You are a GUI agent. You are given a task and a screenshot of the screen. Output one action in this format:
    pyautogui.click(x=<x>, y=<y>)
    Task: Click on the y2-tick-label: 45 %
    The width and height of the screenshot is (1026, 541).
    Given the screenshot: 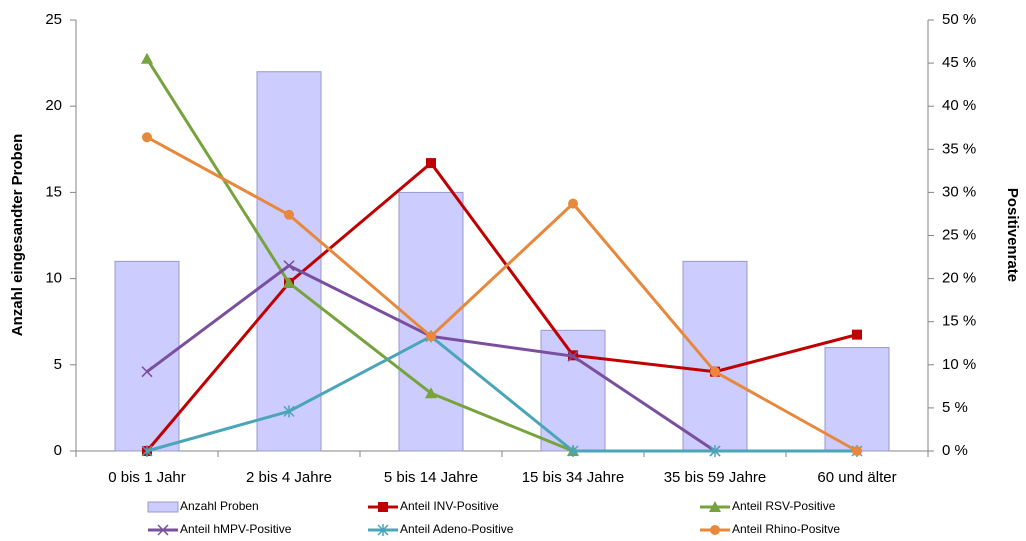 What is the action you would take?
    pyautogui.click(x=959, y=62)
    